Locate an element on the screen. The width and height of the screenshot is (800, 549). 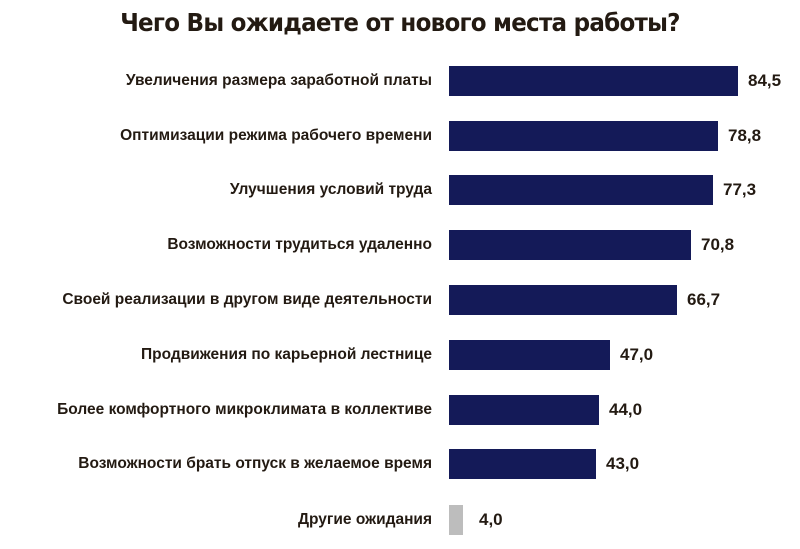
bar-row: Возможности трудиться удаленно 70,8 is located at coordinates (400, 245).